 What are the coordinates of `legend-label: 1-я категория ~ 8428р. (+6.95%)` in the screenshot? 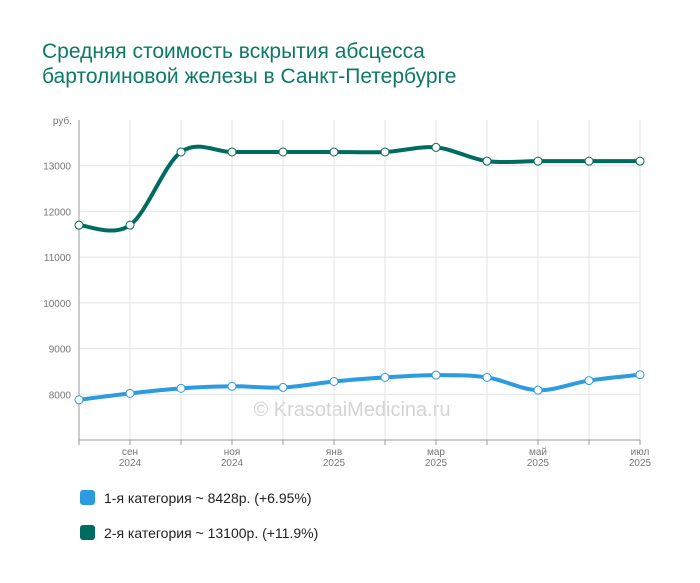 It's located at (208, 498).